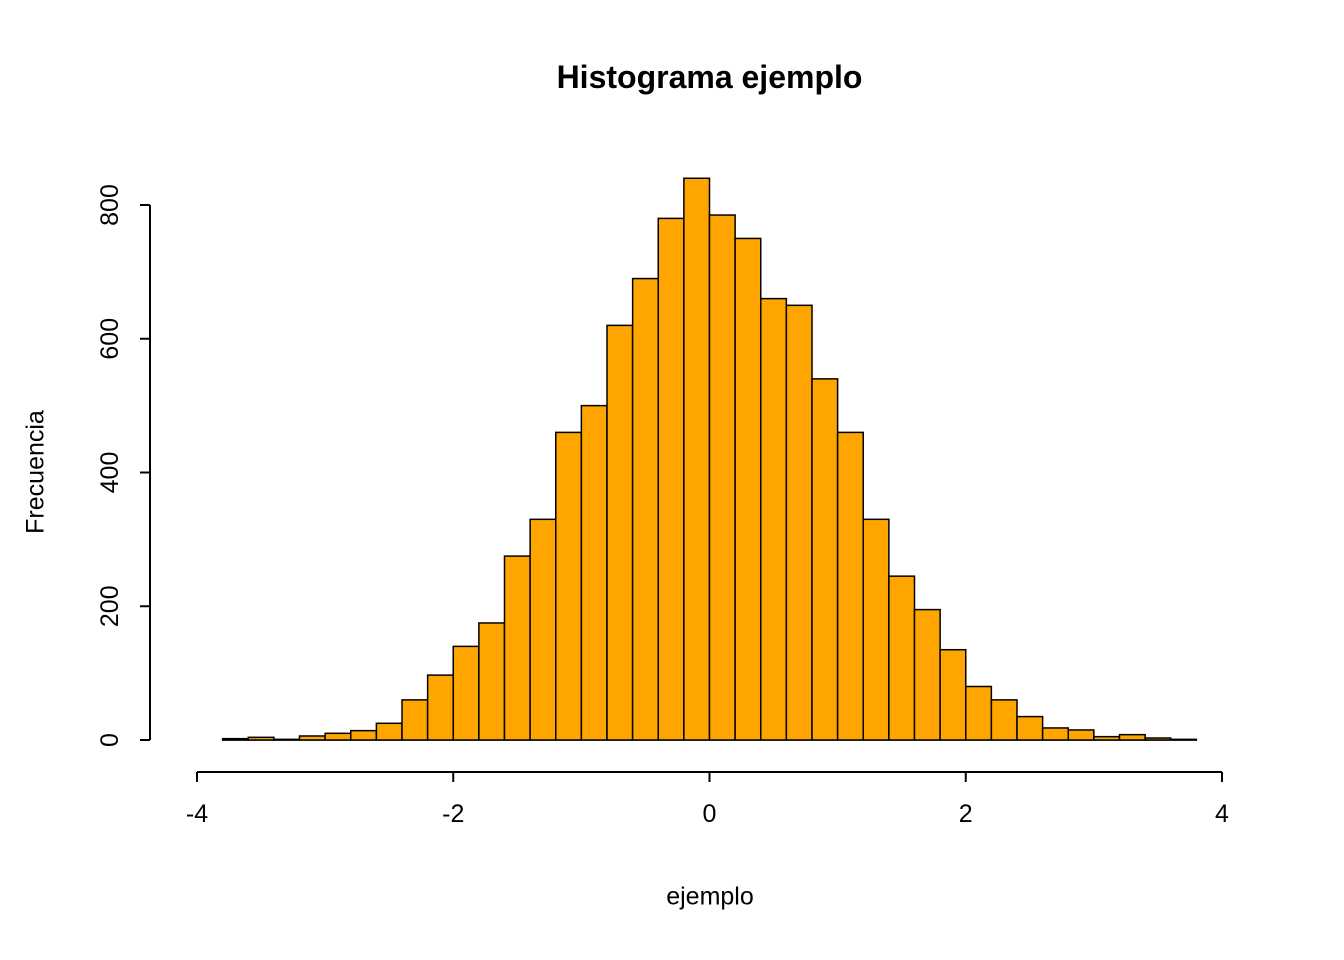 This screenshot has height=960, width=1344. Describe the element at coordinates (709, 77) in the screenshot. I see `chart-title: Histograma ejemplo` at that location.